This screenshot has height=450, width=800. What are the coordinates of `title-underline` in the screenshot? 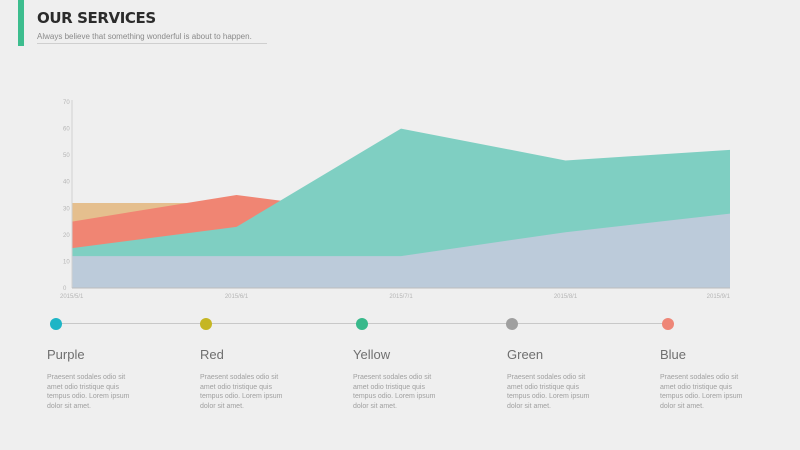 It's located at (152, 43).